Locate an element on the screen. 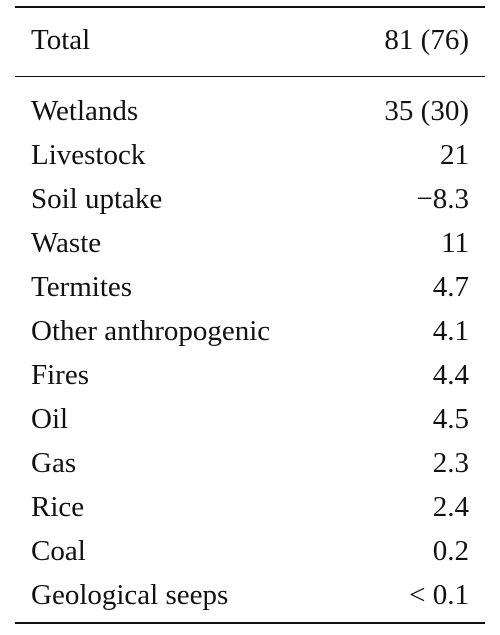  table-row: Fires 4.4 is located at coordinates (250, 375).